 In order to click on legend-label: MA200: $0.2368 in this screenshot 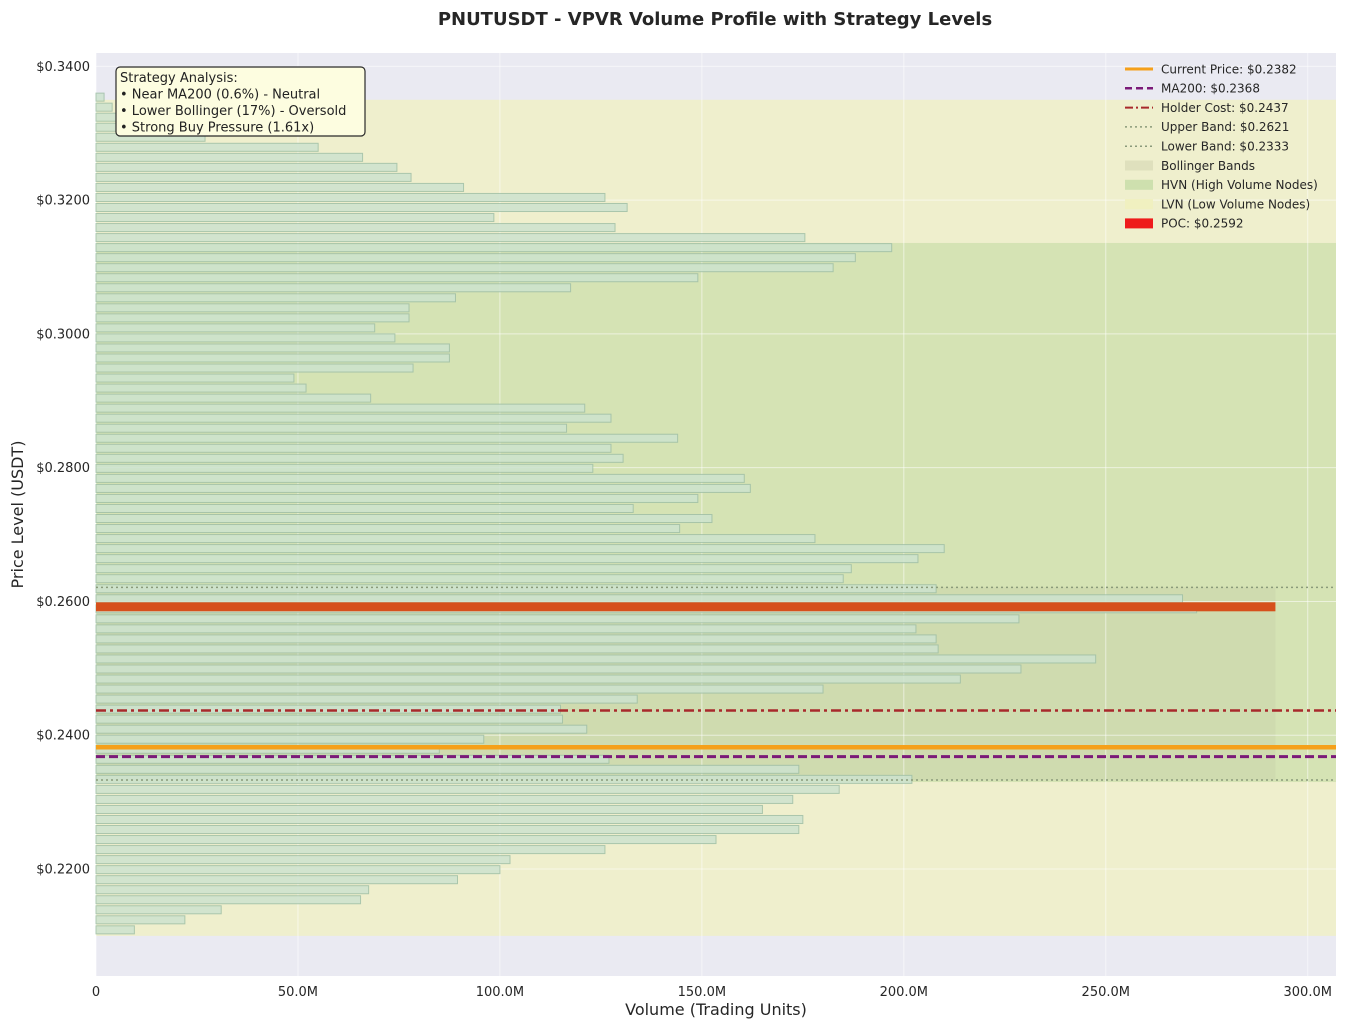, I will do `click(1210, 89)`.